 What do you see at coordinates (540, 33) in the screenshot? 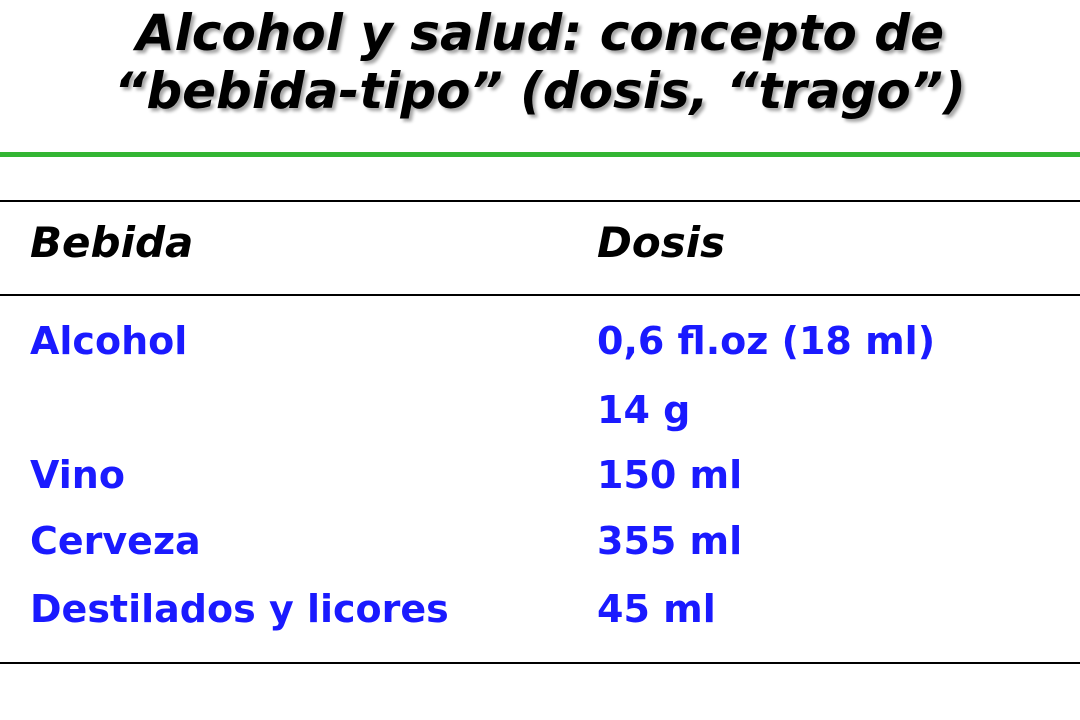
I see `title-line-1: Alcohol y salud: concepto de` at bounding box center [540, 33].